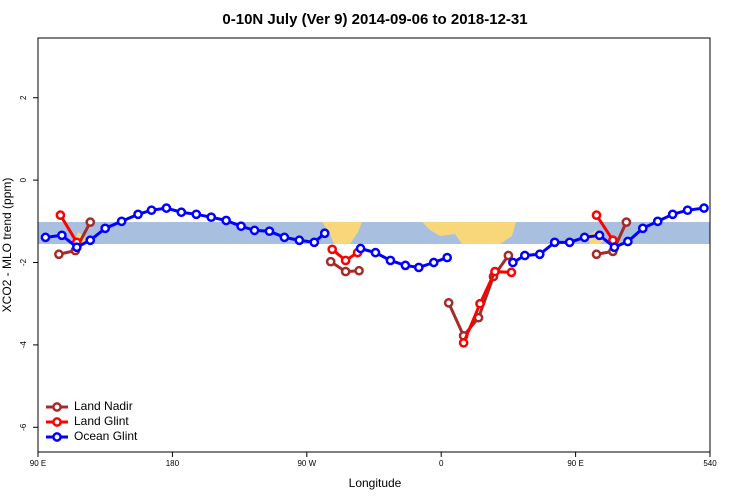 The image size is (750, 500). I want to click on y-tick-label: 2, so click(23, 97).